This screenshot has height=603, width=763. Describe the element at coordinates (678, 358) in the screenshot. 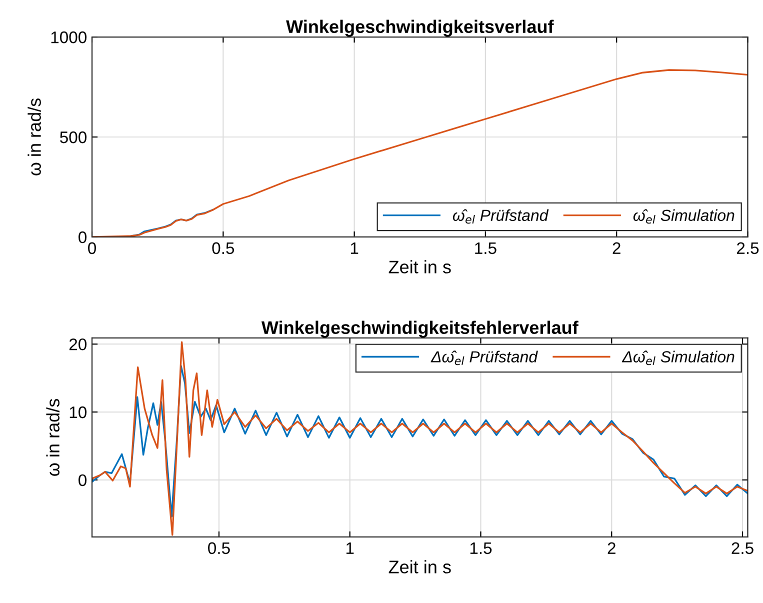

I see `legend-label: Δω̂$_{el}$ Simulation` at that location.